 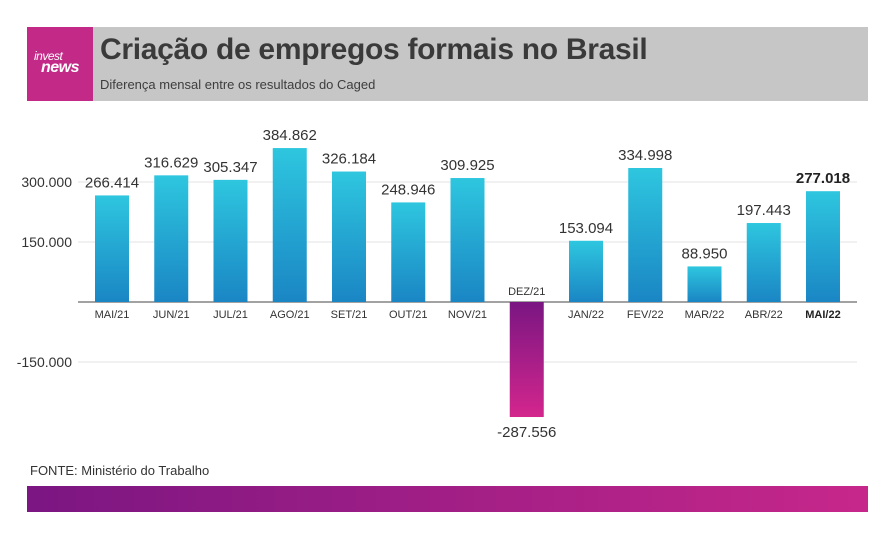 What do you see at coordinates (408, 189) in the screenshot?
I see `data-label: 248.946` at bounding box center [408, 189].